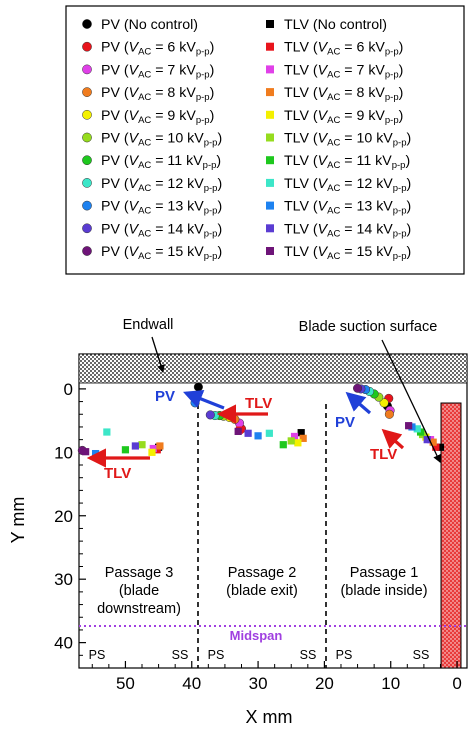  Describe the element at coordinates (161, 208) in the screenshot. I see `legend-pv-label: PV (VAC = 13 kVp-p)` at that location.